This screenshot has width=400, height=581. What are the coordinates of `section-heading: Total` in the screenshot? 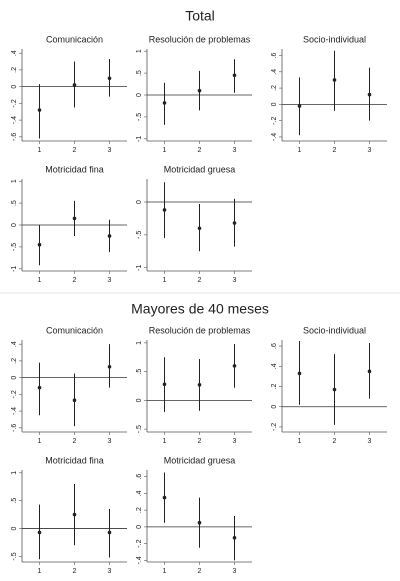 It's located at (200, 16).